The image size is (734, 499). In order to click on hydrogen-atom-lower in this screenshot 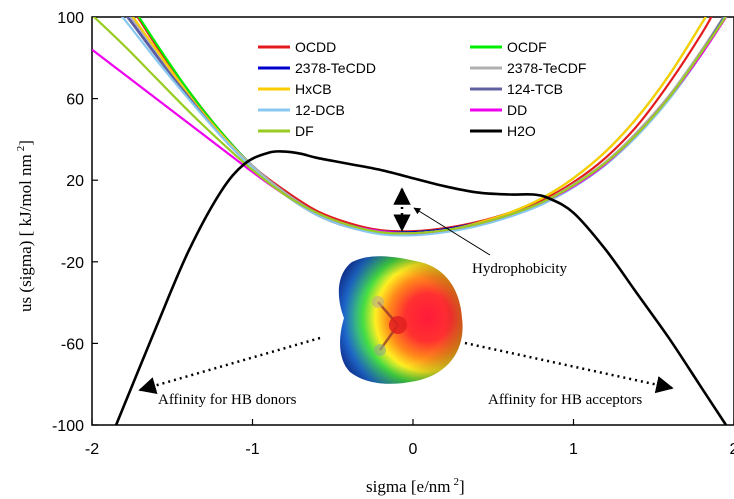, I will do `click(380, 350)`.